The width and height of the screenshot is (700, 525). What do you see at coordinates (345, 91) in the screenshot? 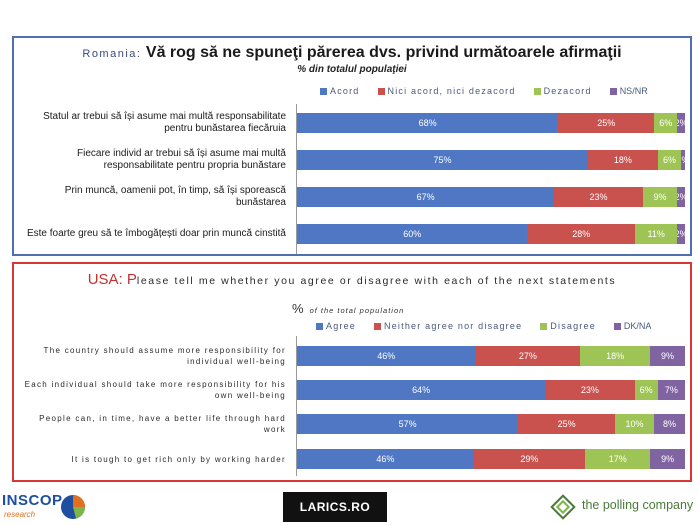
I see `legend-label: Acord` at bounding box center [345, 91].